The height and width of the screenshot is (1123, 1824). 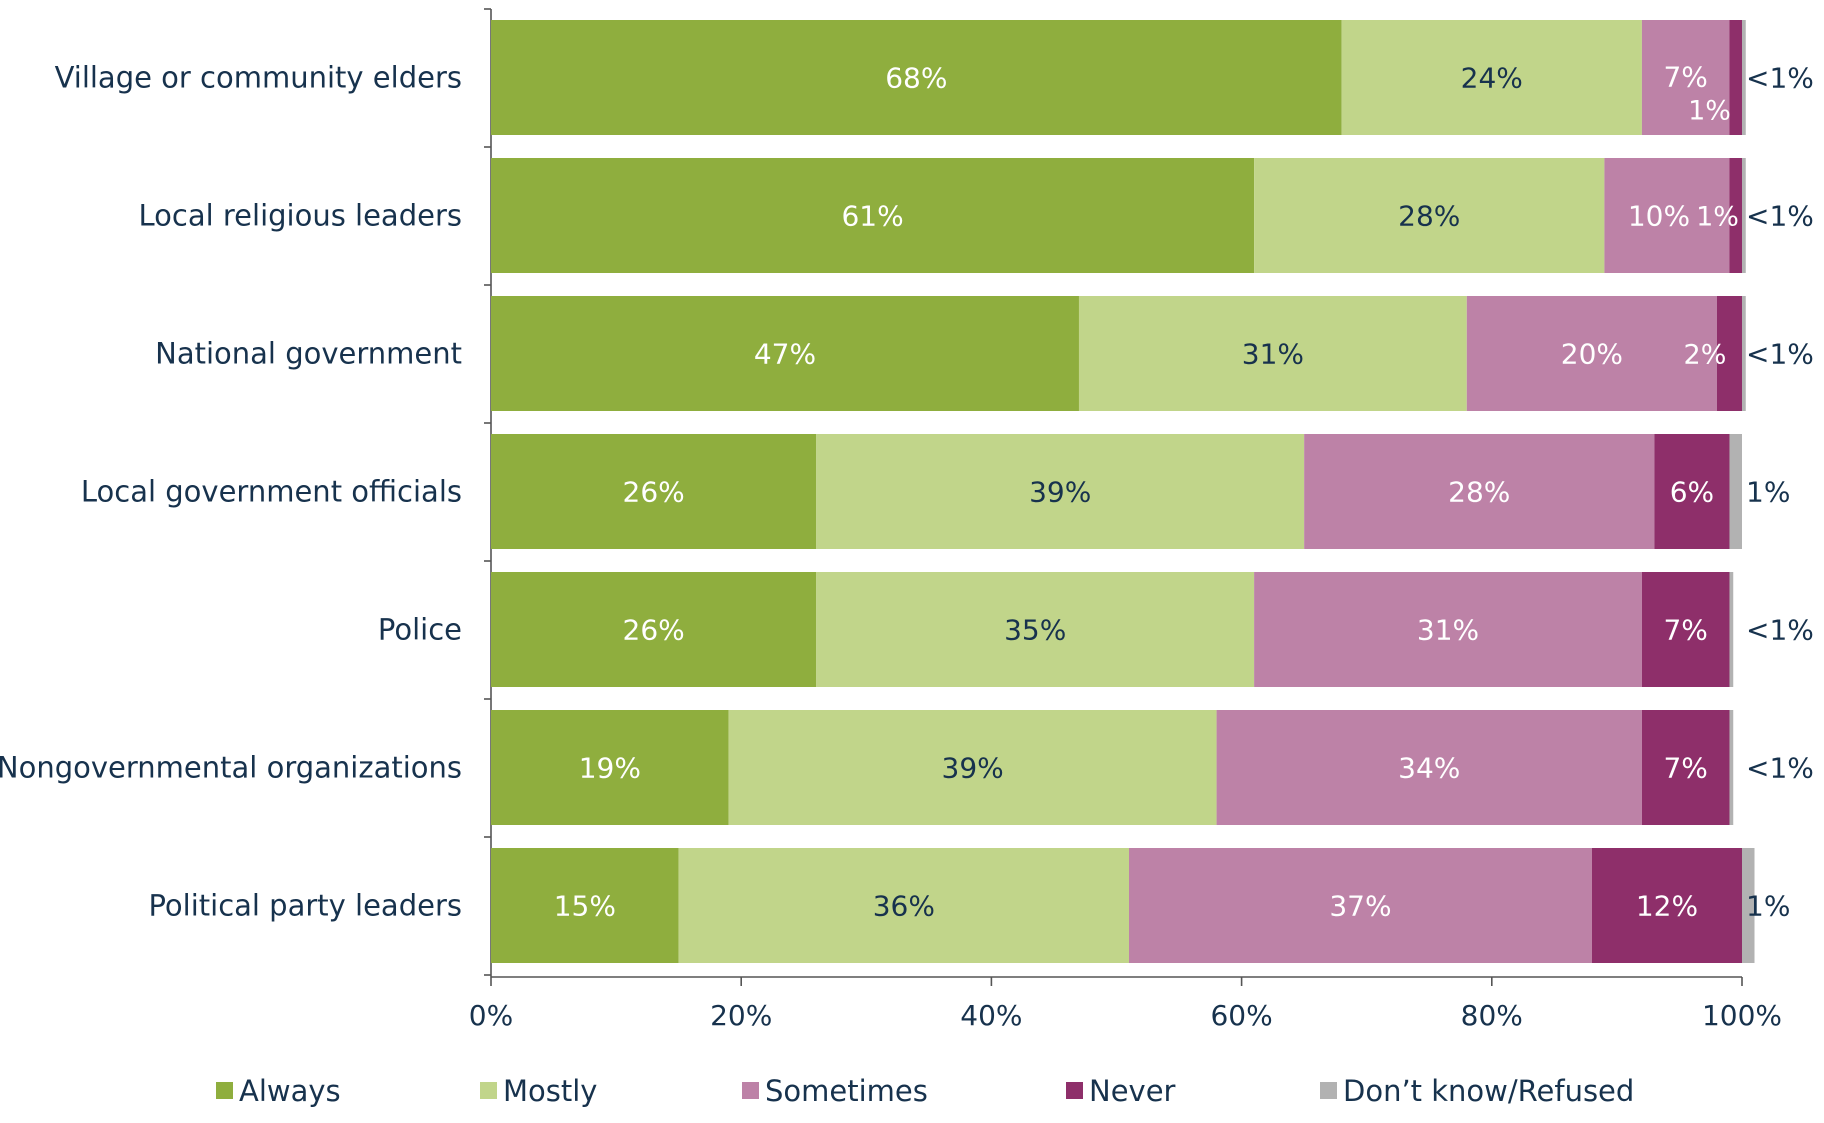 I want to click on bar-segment-mostly-political-party-leaders, so click(x=904, y=905).